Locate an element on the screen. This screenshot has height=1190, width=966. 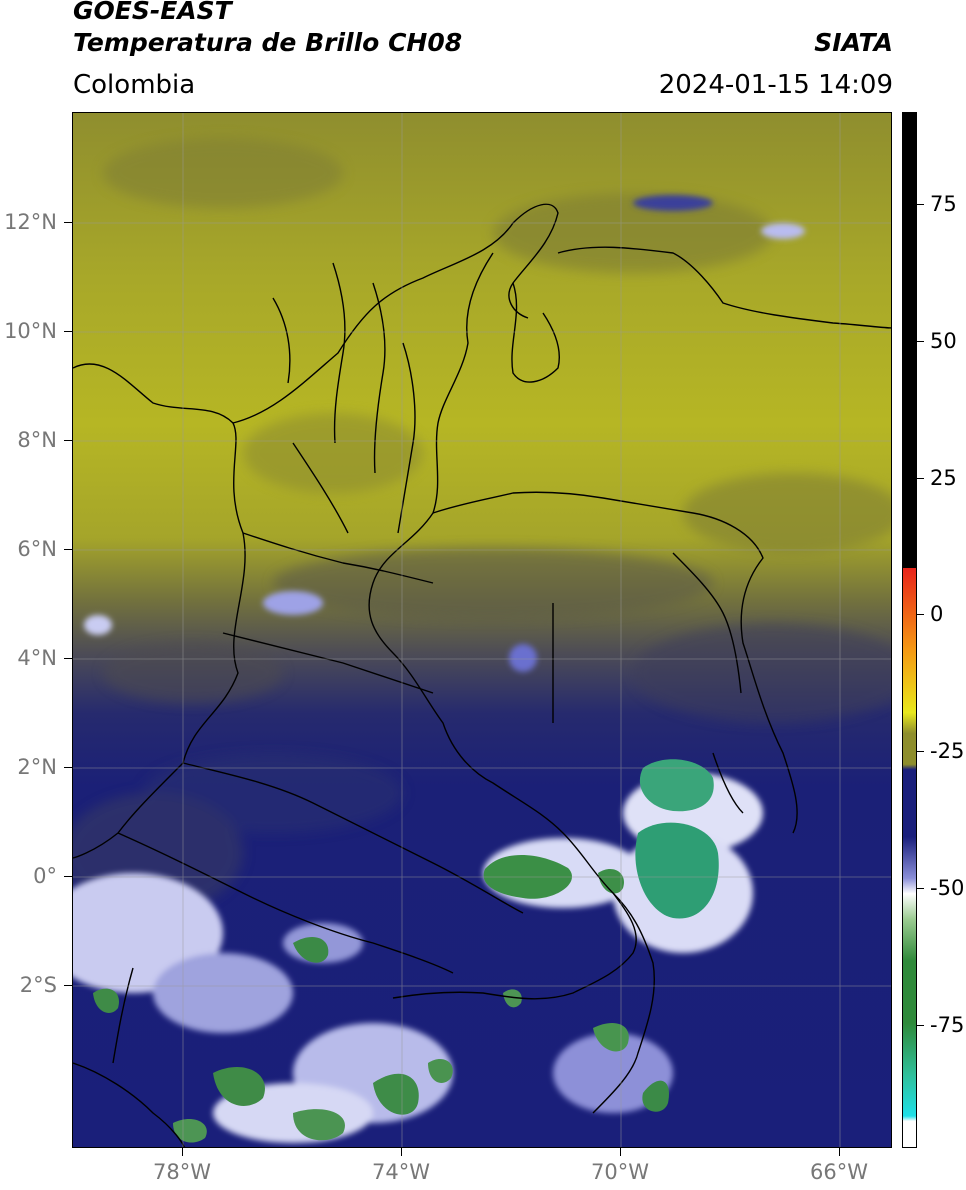
colorbar-label-75: 75 is located at coordinates (943, 204).